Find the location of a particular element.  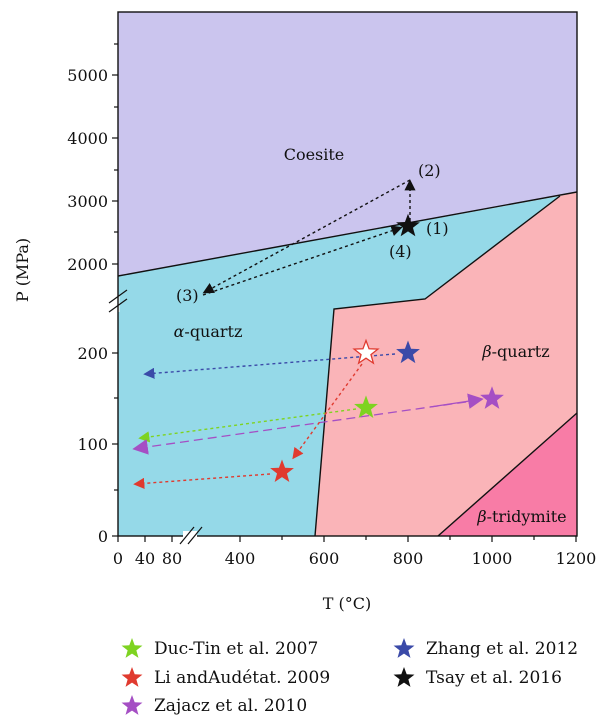

x-tick-label: 80 is located at coordinates (172, 558).